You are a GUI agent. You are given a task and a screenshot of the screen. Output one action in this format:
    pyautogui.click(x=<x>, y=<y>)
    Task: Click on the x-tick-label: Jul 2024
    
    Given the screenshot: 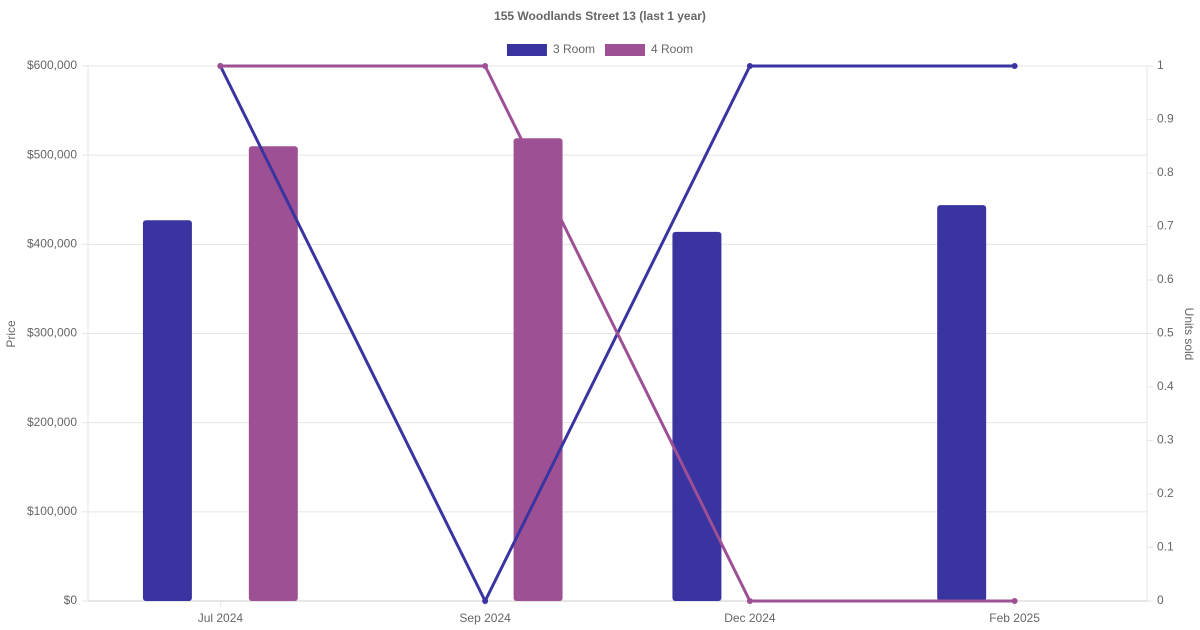 What is the action you would take?
    pyautogui.click(x=221, y=618)
    